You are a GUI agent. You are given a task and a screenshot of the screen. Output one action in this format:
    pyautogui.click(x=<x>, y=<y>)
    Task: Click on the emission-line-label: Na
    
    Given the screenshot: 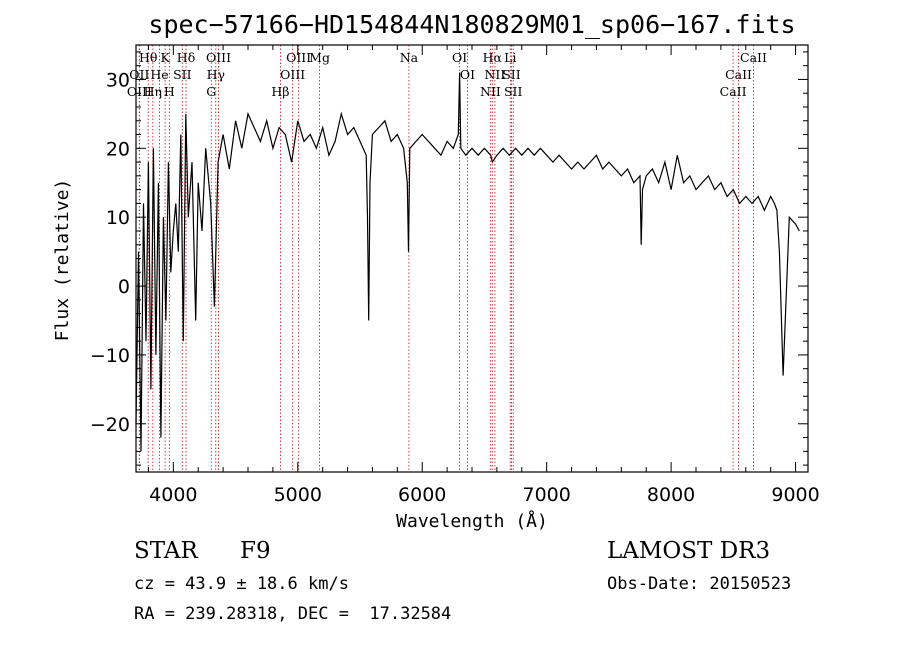 What is the action you would take?
    pyautogui.click(x=409, y=57)
    